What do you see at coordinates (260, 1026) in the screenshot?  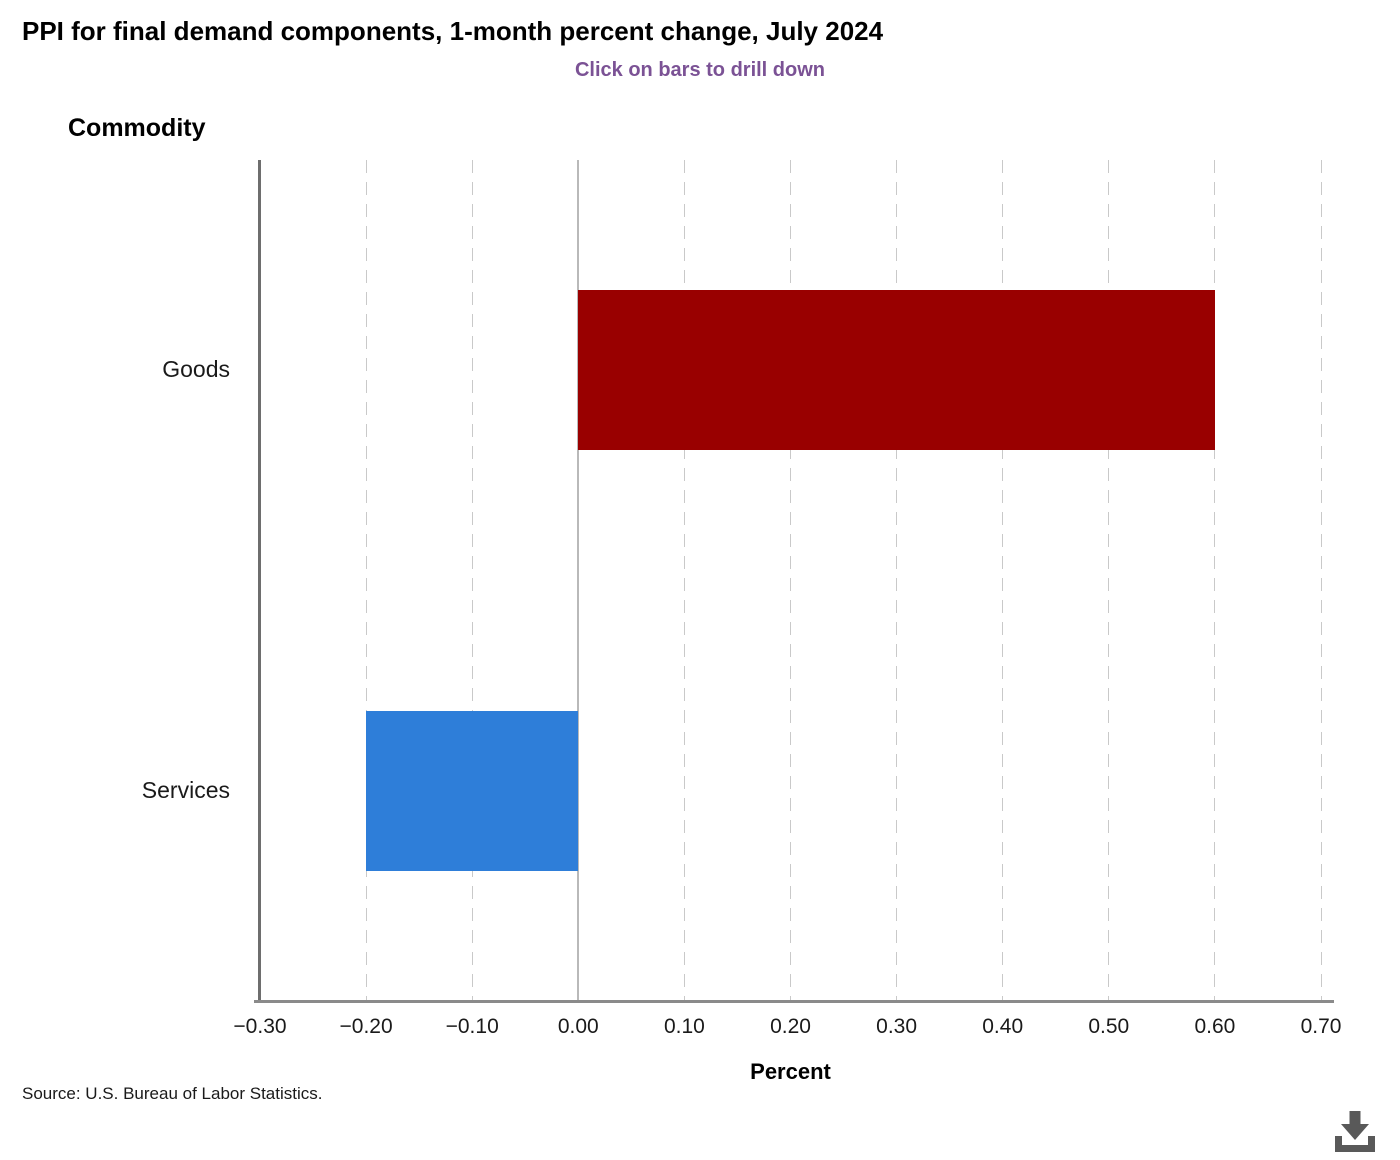 I see `x-tick-label: −0.30` at bounding box center [260, 1026].